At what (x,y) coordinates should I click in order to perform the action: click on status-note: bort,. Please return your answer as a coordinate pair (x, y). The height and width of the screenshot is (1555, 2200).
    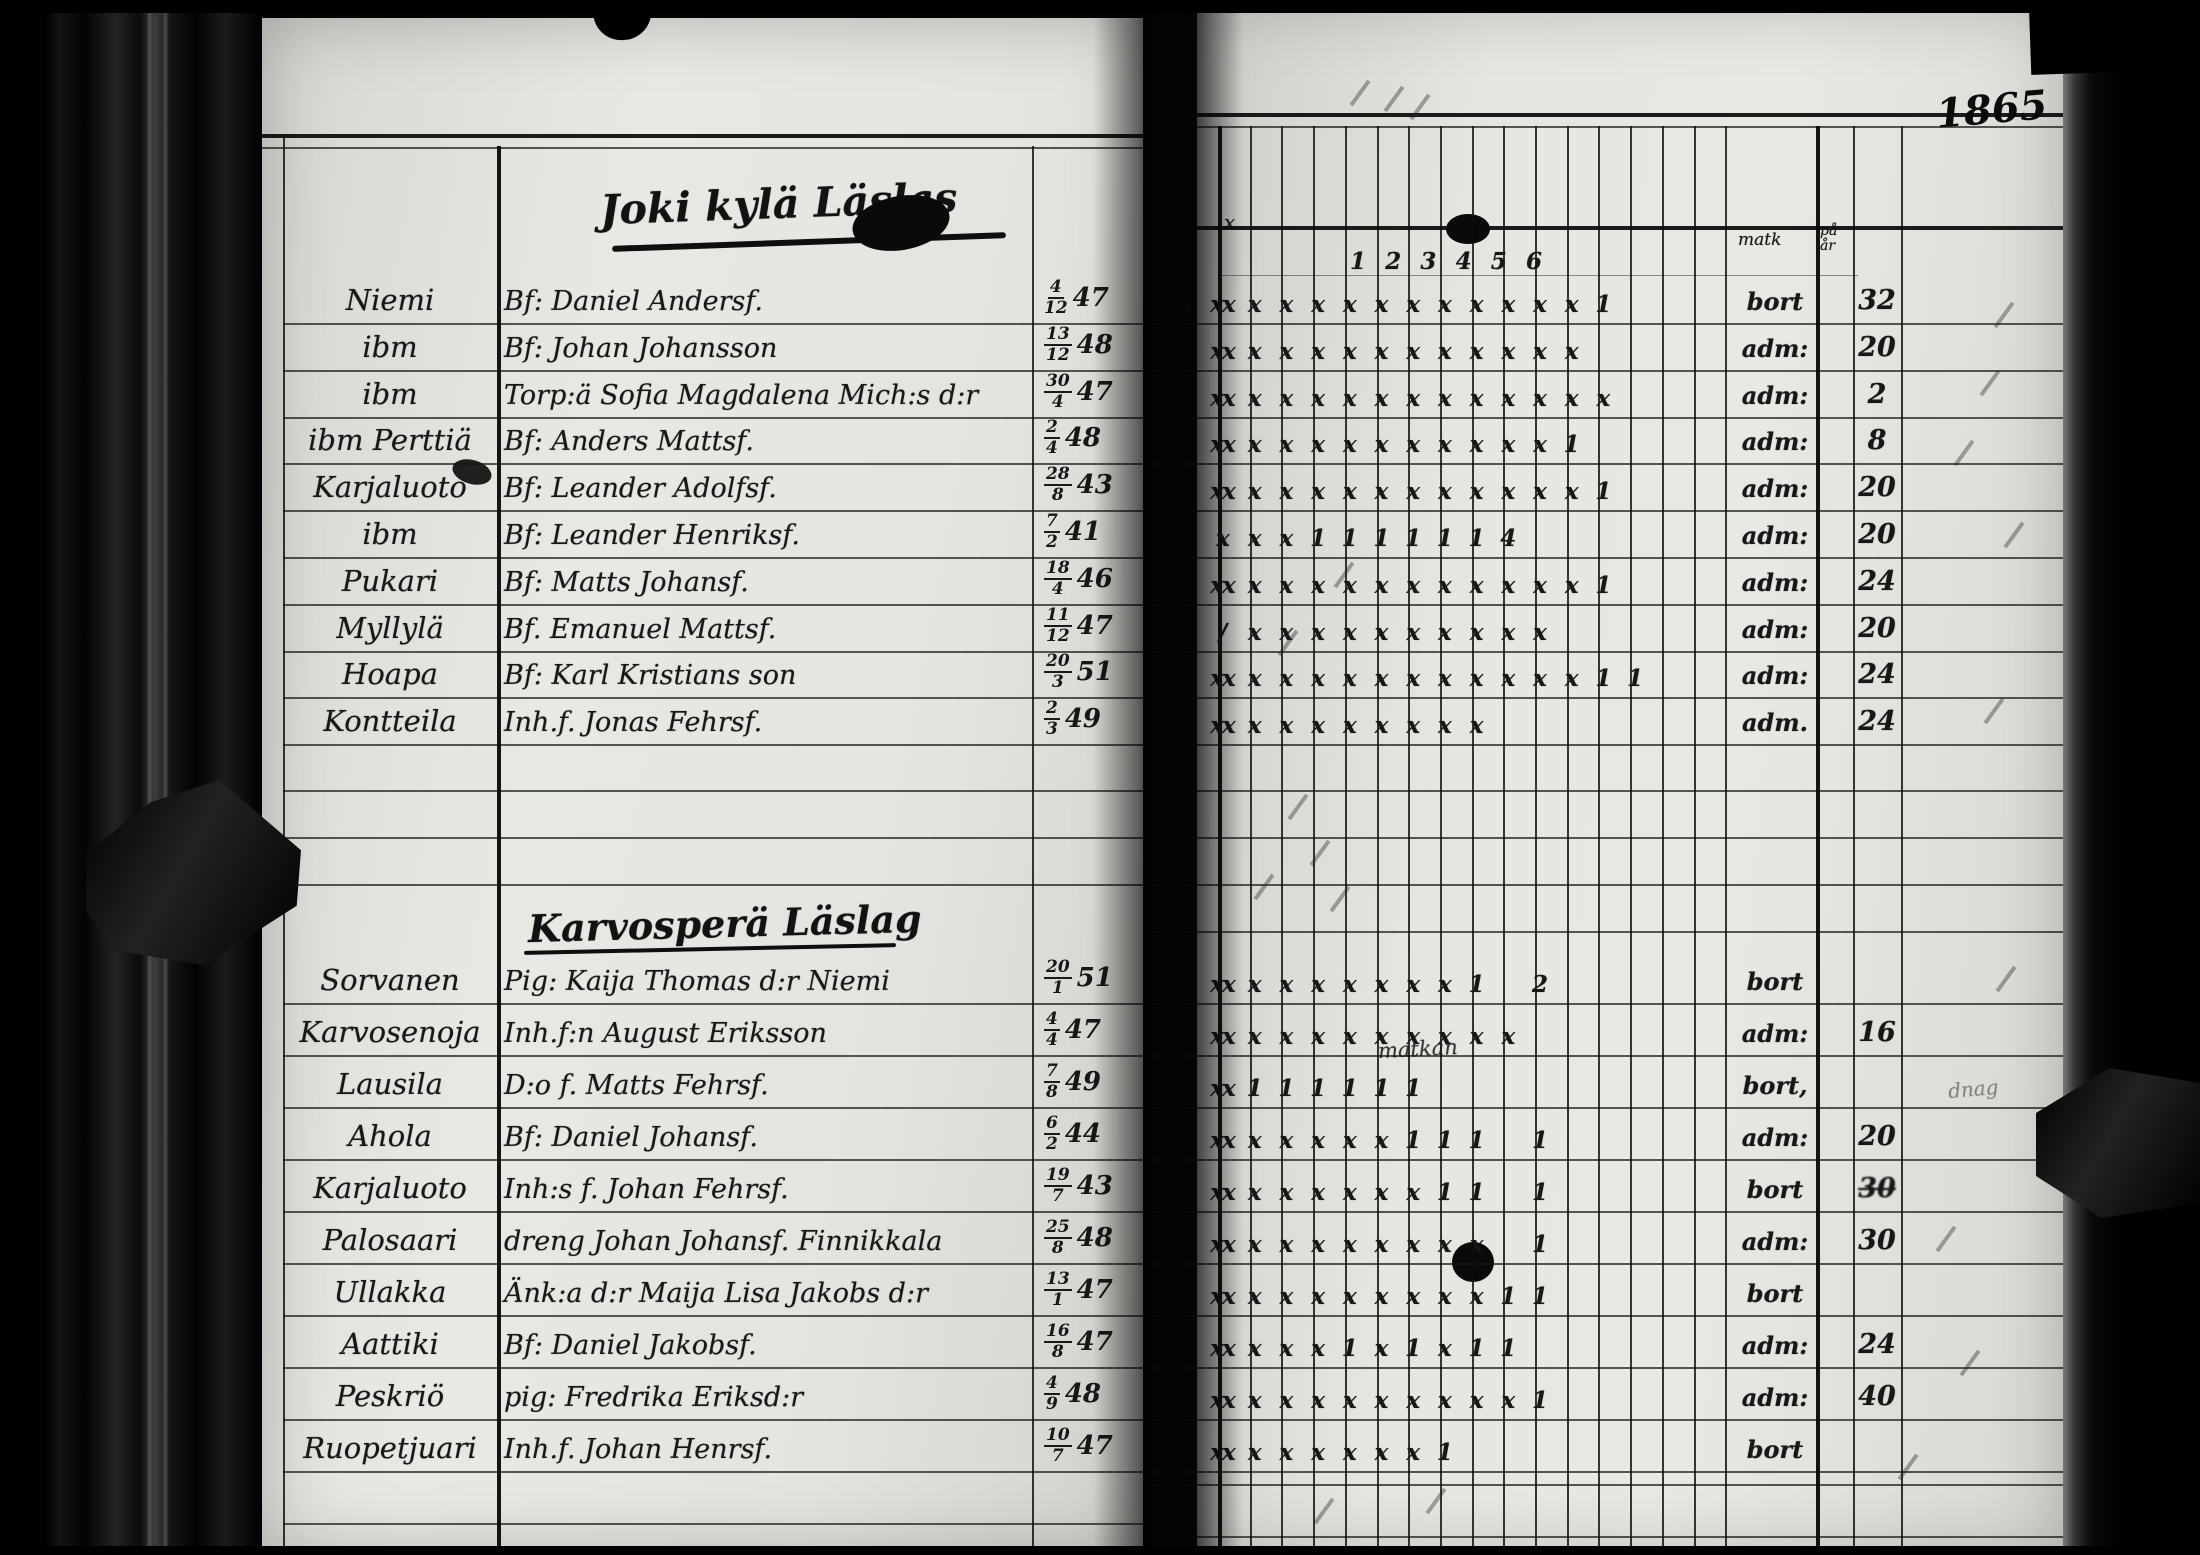
    Looking at the image, I should click on (1775, 1085).